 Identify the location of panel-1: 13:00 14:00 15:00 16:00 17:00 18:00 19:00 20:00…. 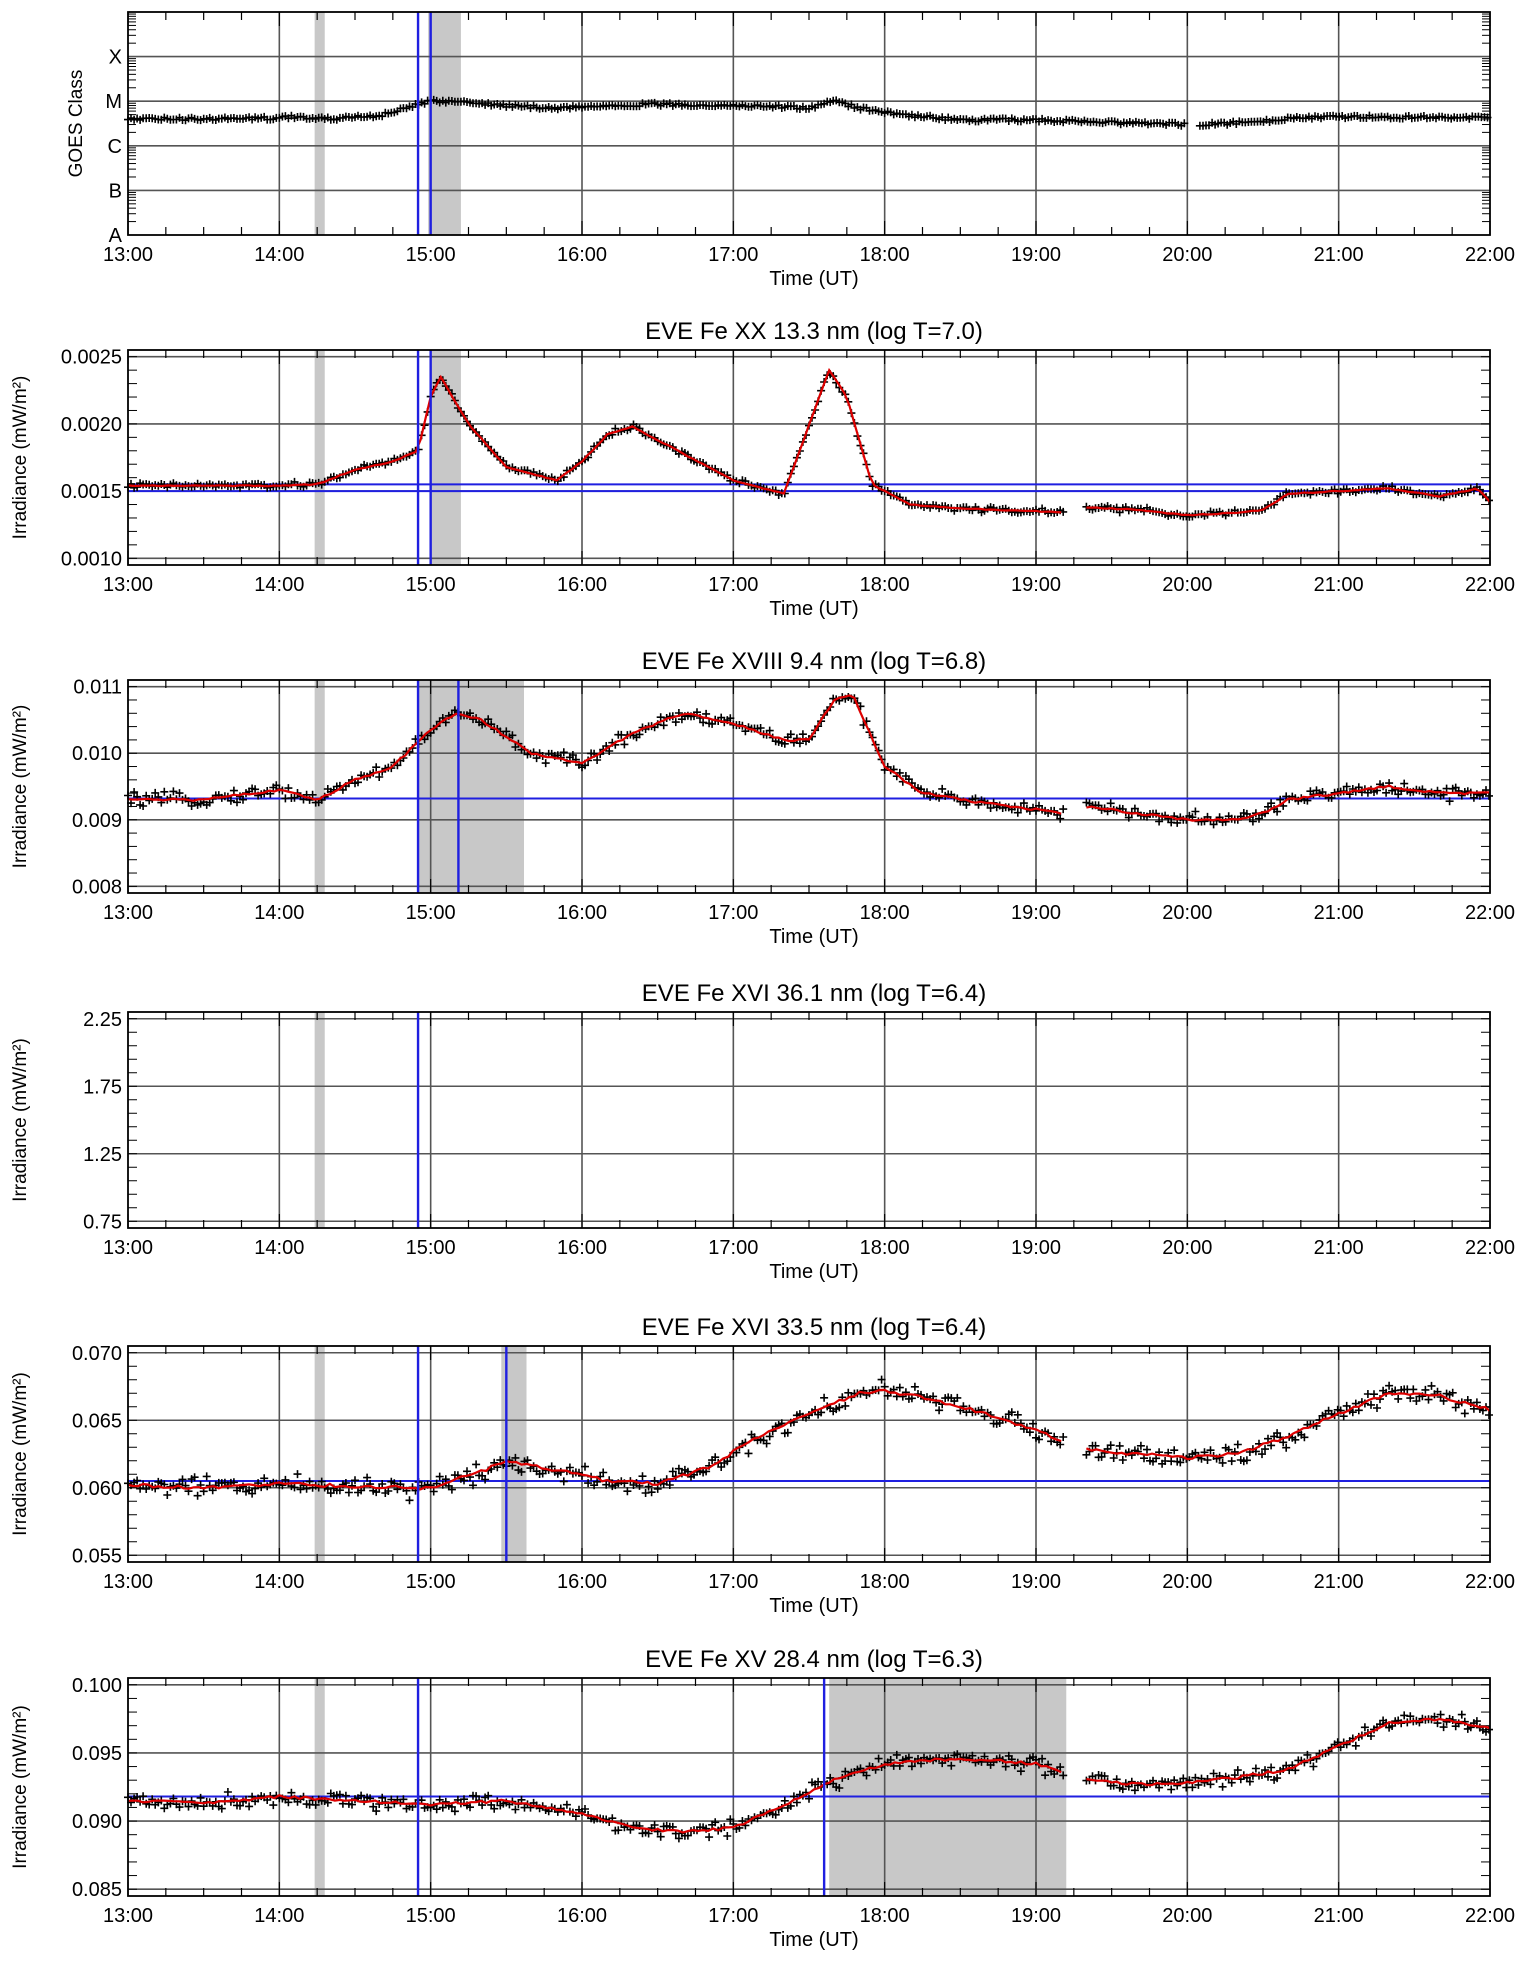
(790, 150).